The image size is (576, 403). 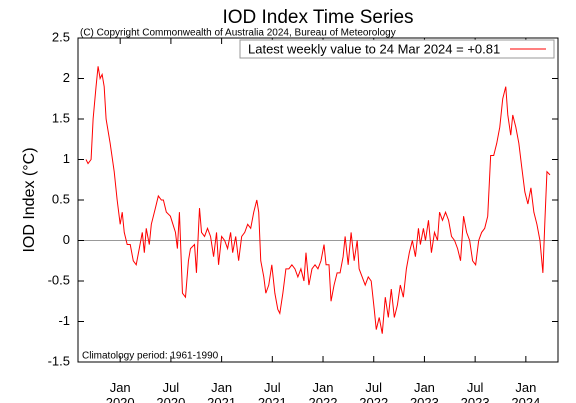 What do you see at coordinates (323, 391) in the screenshot?
I see `x-tick-label: Jan 2022` at bounding box center [323, 391].